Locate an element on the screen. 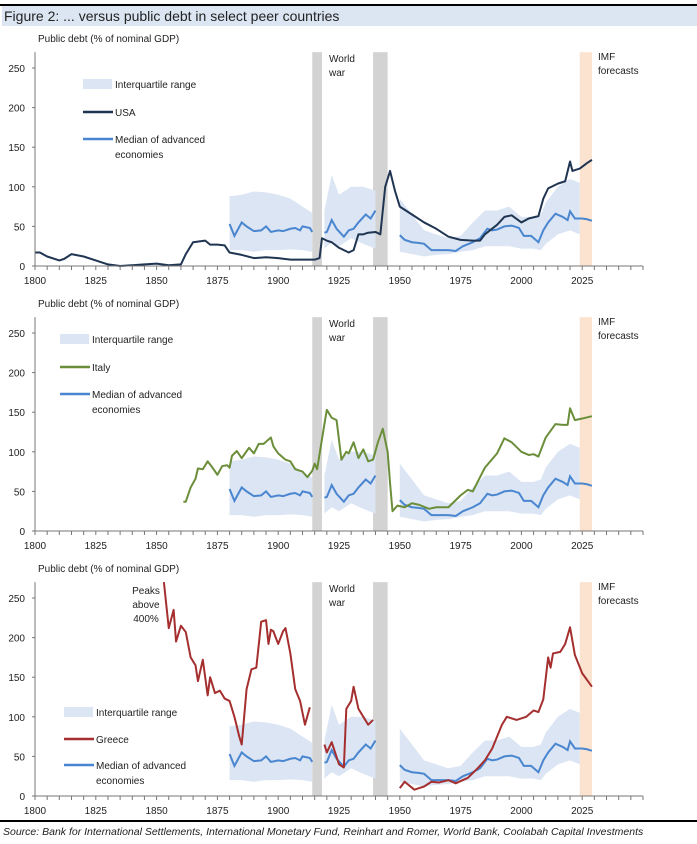  top-rule is located at coordinates (348, 5).